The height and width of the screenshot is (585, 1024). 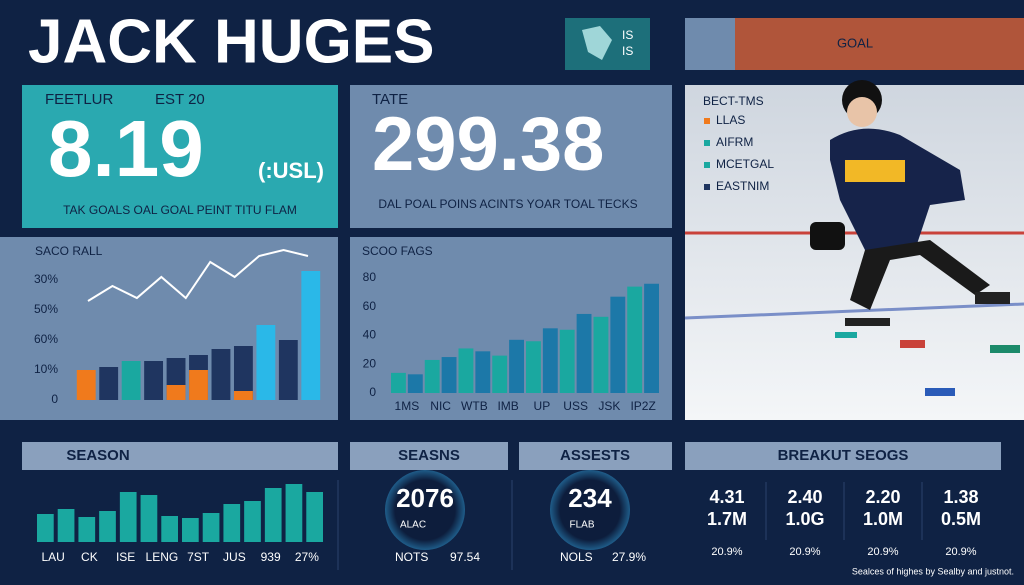 What do you see at coordinates (52, 557) in the screenshot?
I see `x-label: LAU` at bounding box center [52, 557].